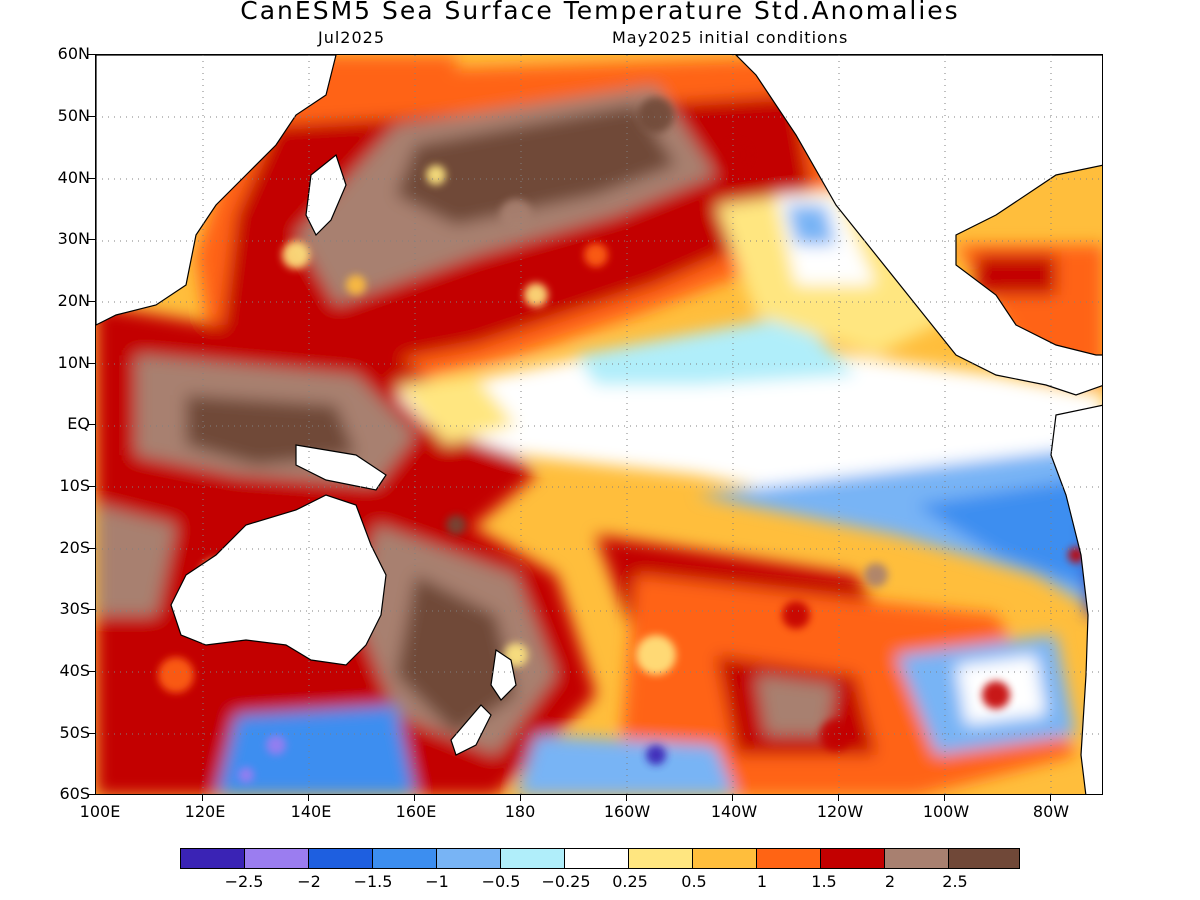 The height and width of the screenshot is (900, 1200). I want to click on lat-label-40n: 40N, so click(73, 177).